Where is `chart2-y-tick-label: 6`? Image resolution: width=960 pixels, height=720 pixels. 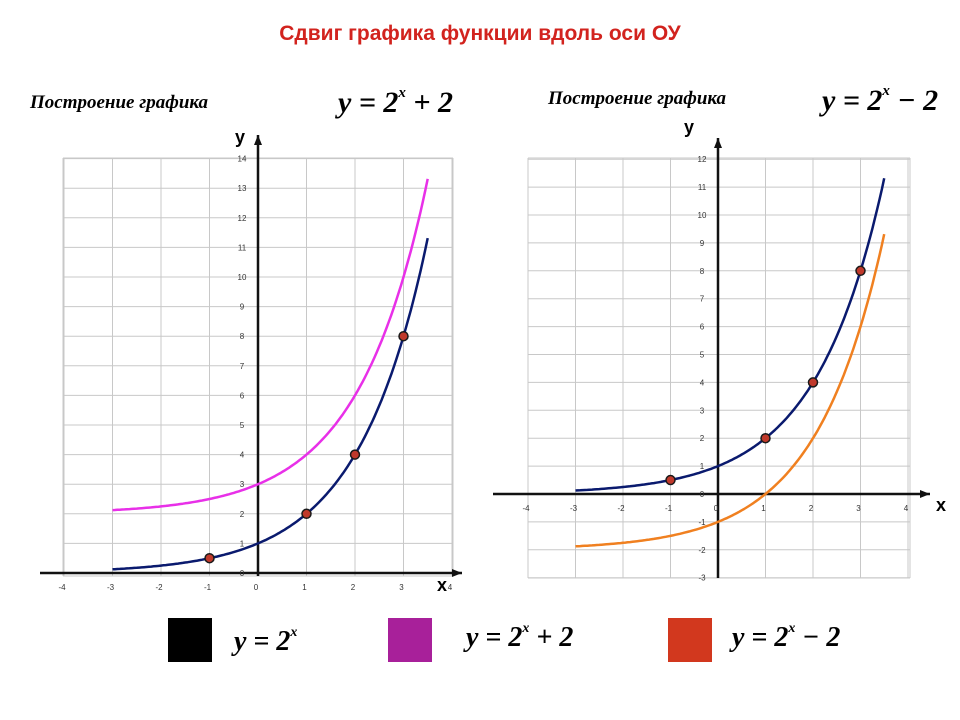 chart2-y-tick-label: 6 is located at coordinates (702, 327).